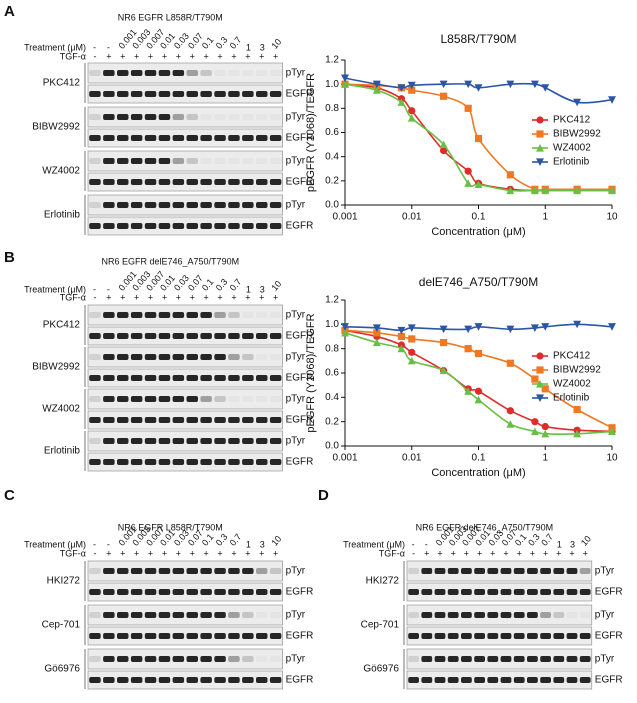 This screenshot has width=637, height=703. Describe the element at coordinates (545, 458) in the screenshot. I see `x-tick-label: 1` at that location.